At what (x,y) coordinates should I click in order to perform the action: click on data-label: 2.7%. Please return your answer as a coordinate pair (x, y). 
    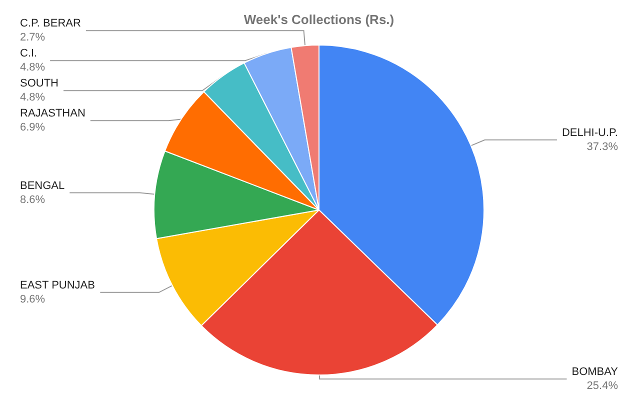
    Looking at the image, I should click on (33, 38).